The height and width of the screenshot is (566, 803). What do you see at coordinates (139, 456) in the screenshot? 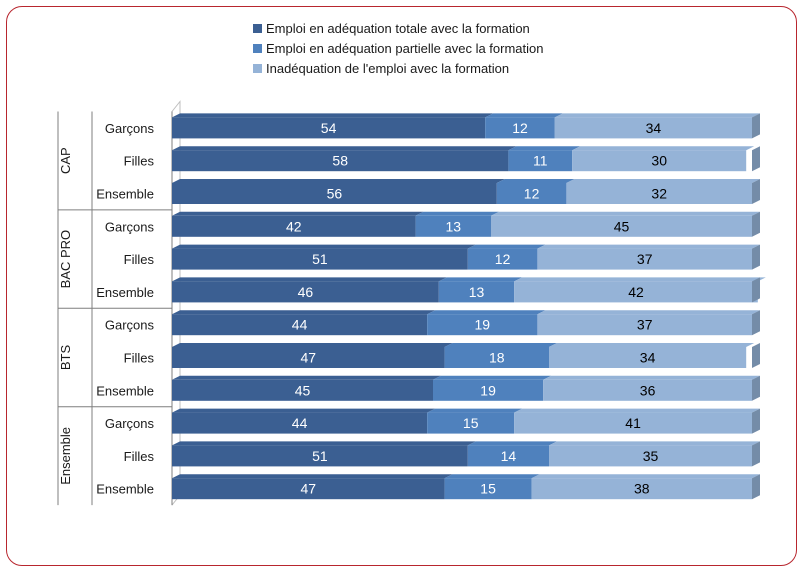
I see `category-label-11: Filles` at bounding box center [139, 456].